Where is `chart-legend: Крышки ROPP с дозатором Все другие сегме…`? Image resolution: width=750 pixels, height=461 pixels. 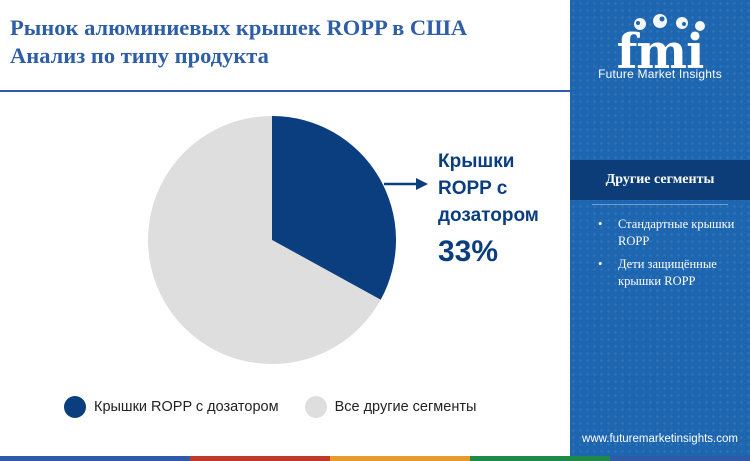 chart-legend: Крышки ROPP с дозатором Все другие сегме… is located at coordinates (283, 407).